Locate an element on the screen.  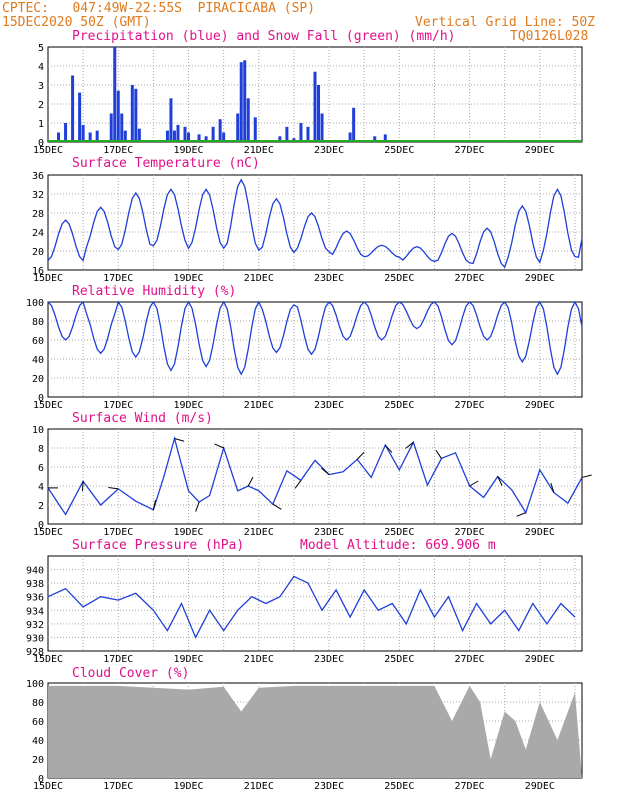
rh-xtick-label: 25DEC is located at coordinates (399, 405).